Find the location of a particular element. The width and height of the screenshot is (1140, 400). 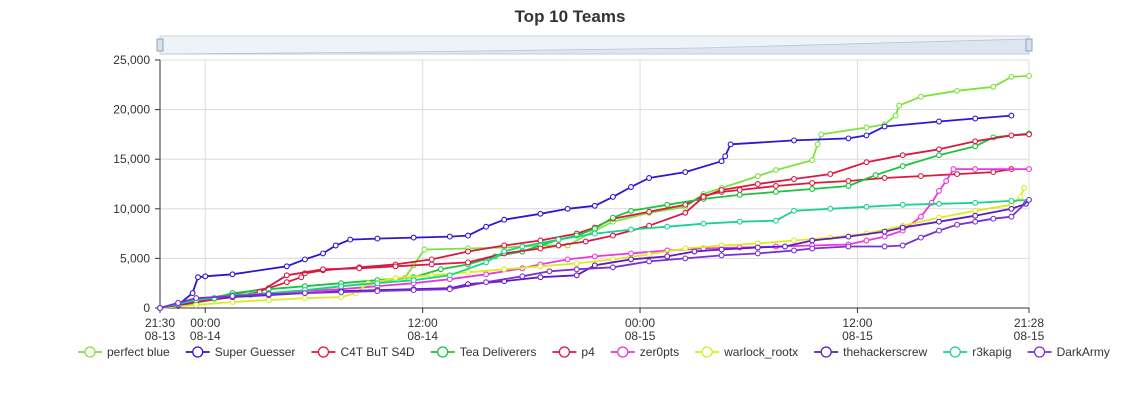

legend-item: Tea Deliverers is located at coordinates (483, 352).